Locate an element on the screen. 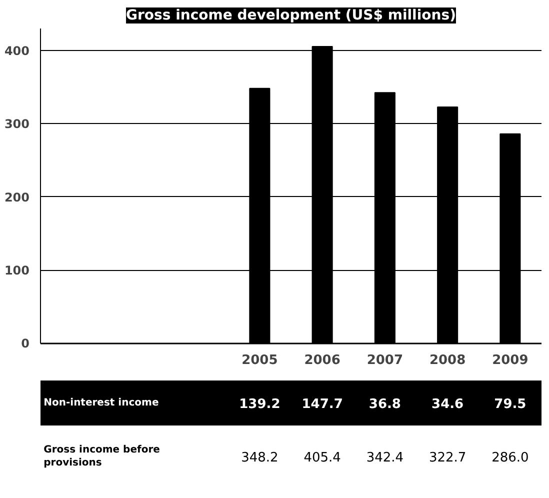 The image size is (549, 498). text: 147.7 is located at coordinates (322, 404).